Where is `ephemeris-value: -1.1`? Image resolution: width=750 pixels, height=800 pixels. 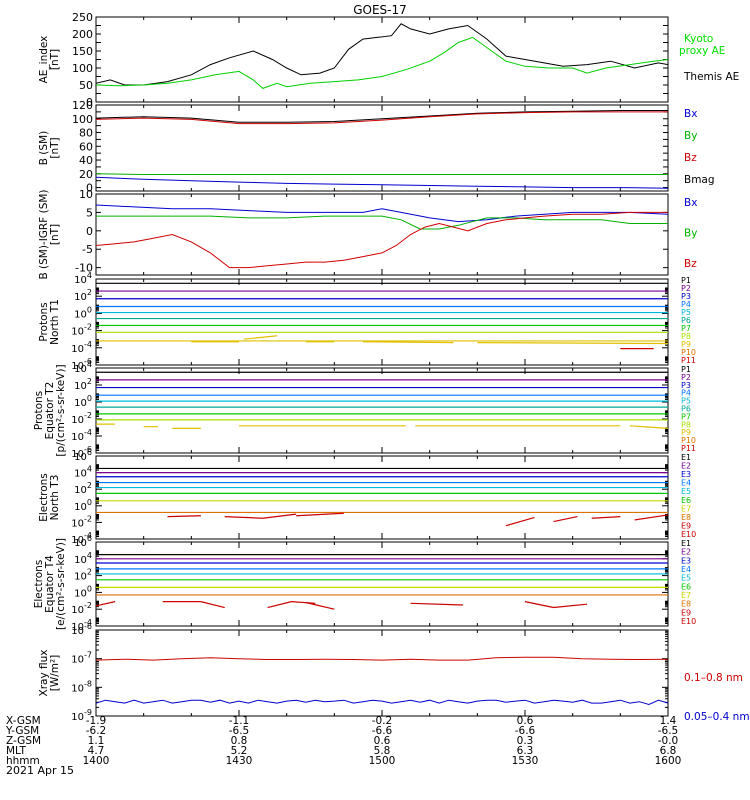 ephemeris-value: -1.1 is located at coordinates (239, 721).